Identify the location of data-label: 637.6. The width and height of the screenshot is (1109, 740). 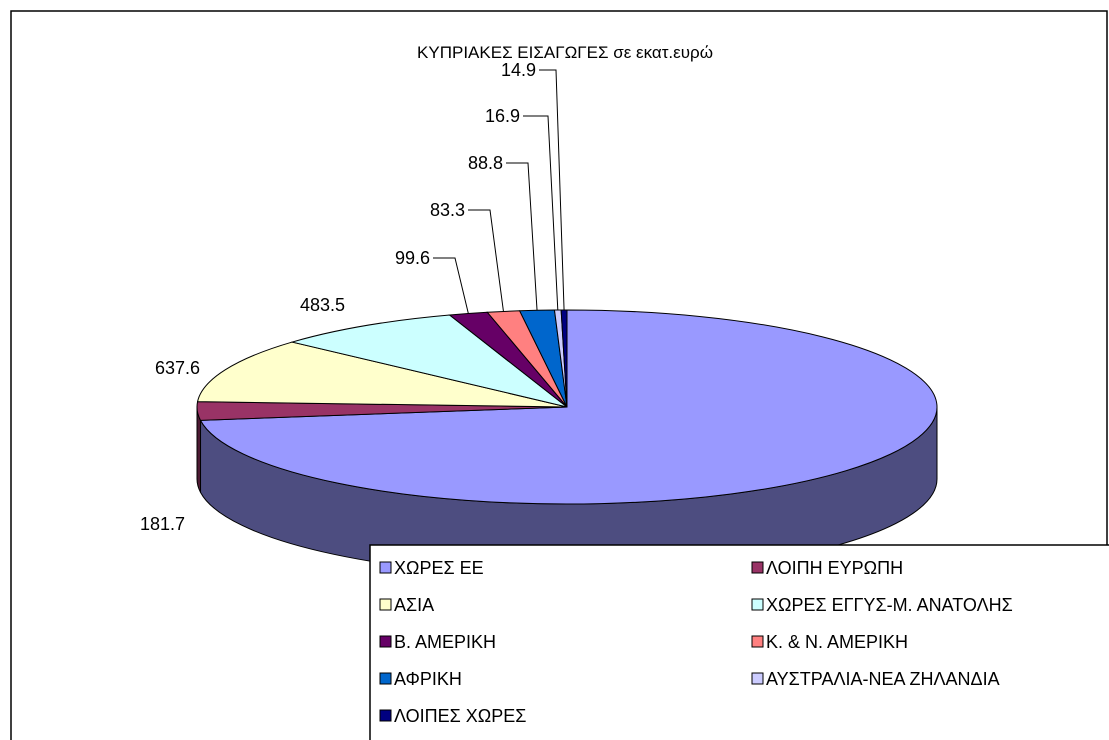
(177, 368).